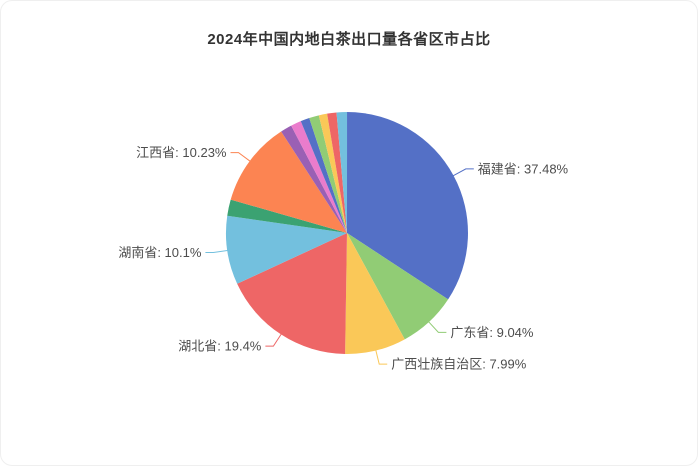 This screenshot has width=698, height=466. I want to click on pie-slice-湖北省, so click(292, 293).